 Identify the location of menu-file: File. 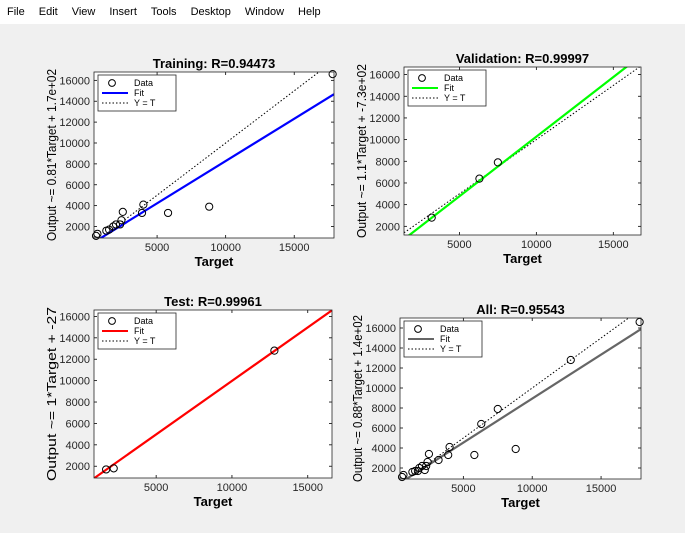
(16, 12).